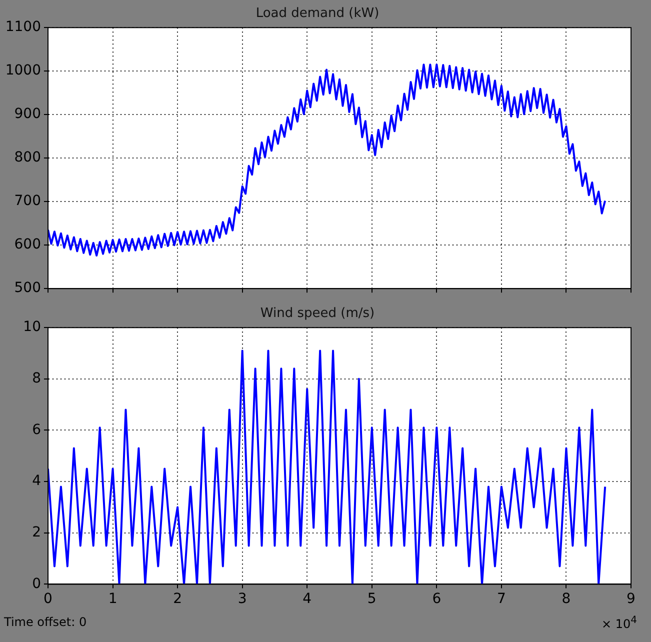 This screenshot has width=651, height=642. What do you see at coordinates (27, 158) in the screenshot?
I see `y-tick-label: 800` at bounding box center [27, 158].